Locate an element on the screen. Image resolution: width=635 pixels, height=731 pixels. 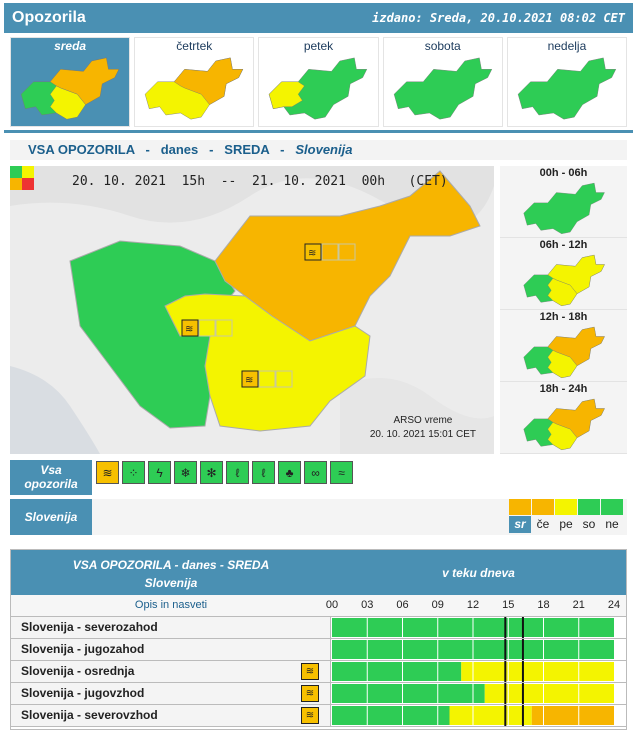
day-tab-0: sreda is located at coordinates (70, 82).